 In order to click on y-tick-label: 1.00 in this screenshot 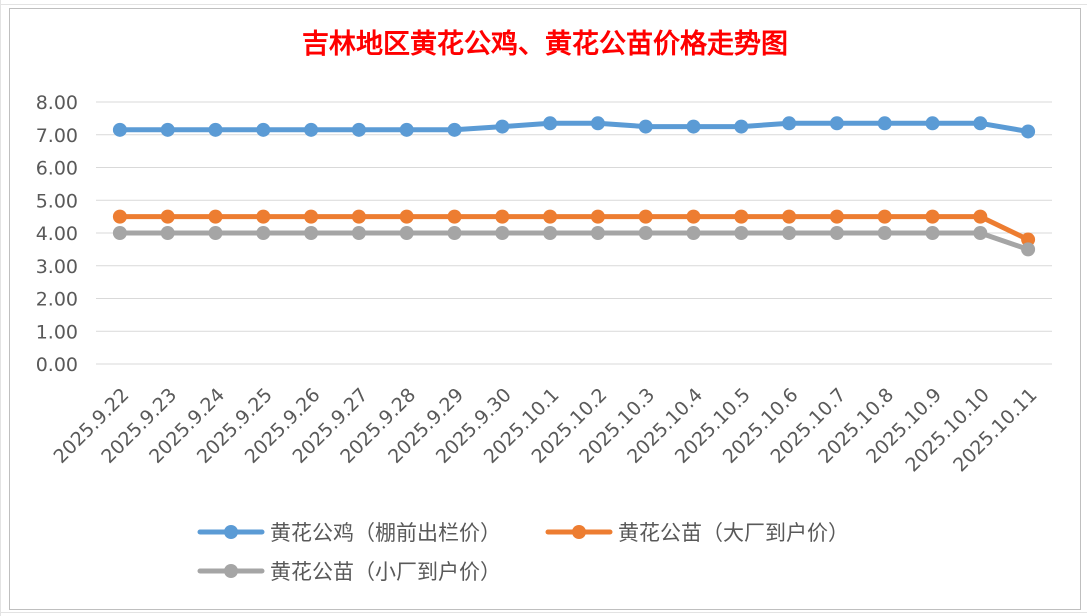, I will do `click(57, 332)`.